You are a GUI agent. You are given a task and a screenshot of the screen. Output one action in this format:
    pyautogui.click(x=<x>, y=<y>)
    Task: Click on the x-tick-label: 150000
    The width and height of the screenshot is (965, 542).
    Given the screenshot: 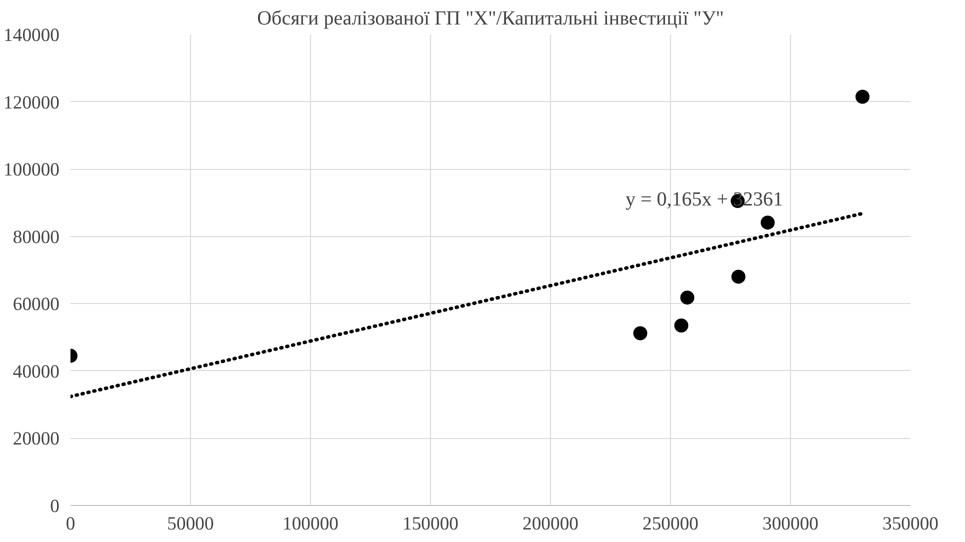 What is the action you would take?
    pyautogui.click(x=430, y=524)
    